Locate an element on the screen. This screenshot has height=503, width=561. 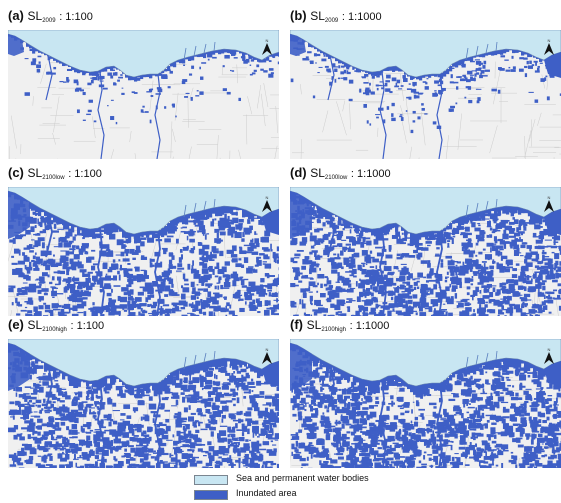
map-panel-f: (f) SL2100high : 1:1000 N is located at coordinates (425, 393).